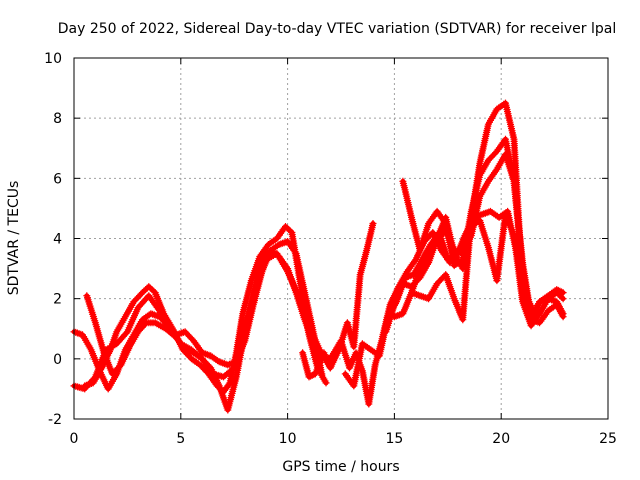 The width and height of the screenshot is (640, 480). What do you see at coordinates (55, 420) in the screenshot?
I see `y-tick-label: -2` at bounding box center [55, 420].